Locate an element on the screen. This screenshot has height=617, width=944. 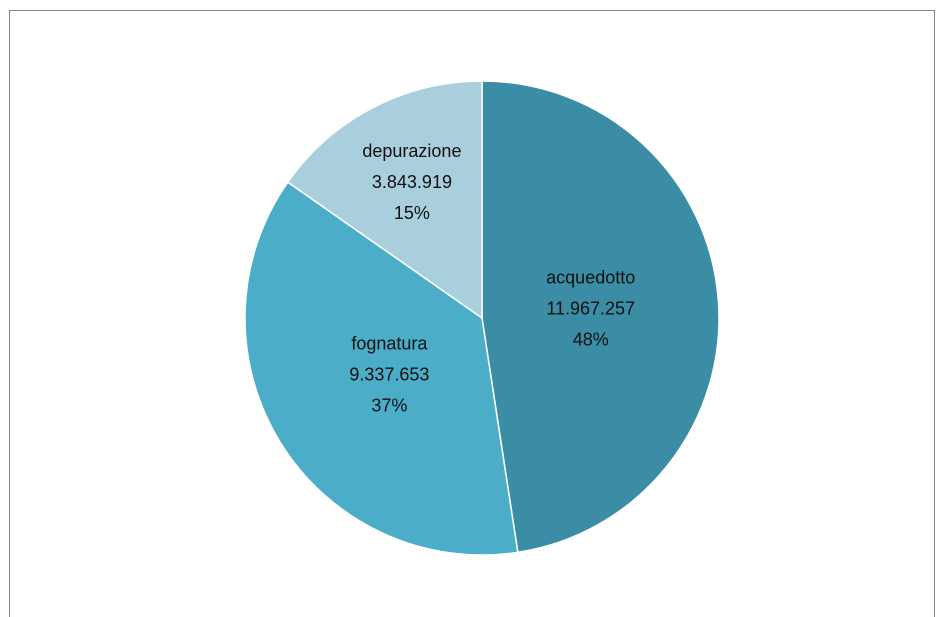
slice-percent: 37% is located at coordinates (389, 405).